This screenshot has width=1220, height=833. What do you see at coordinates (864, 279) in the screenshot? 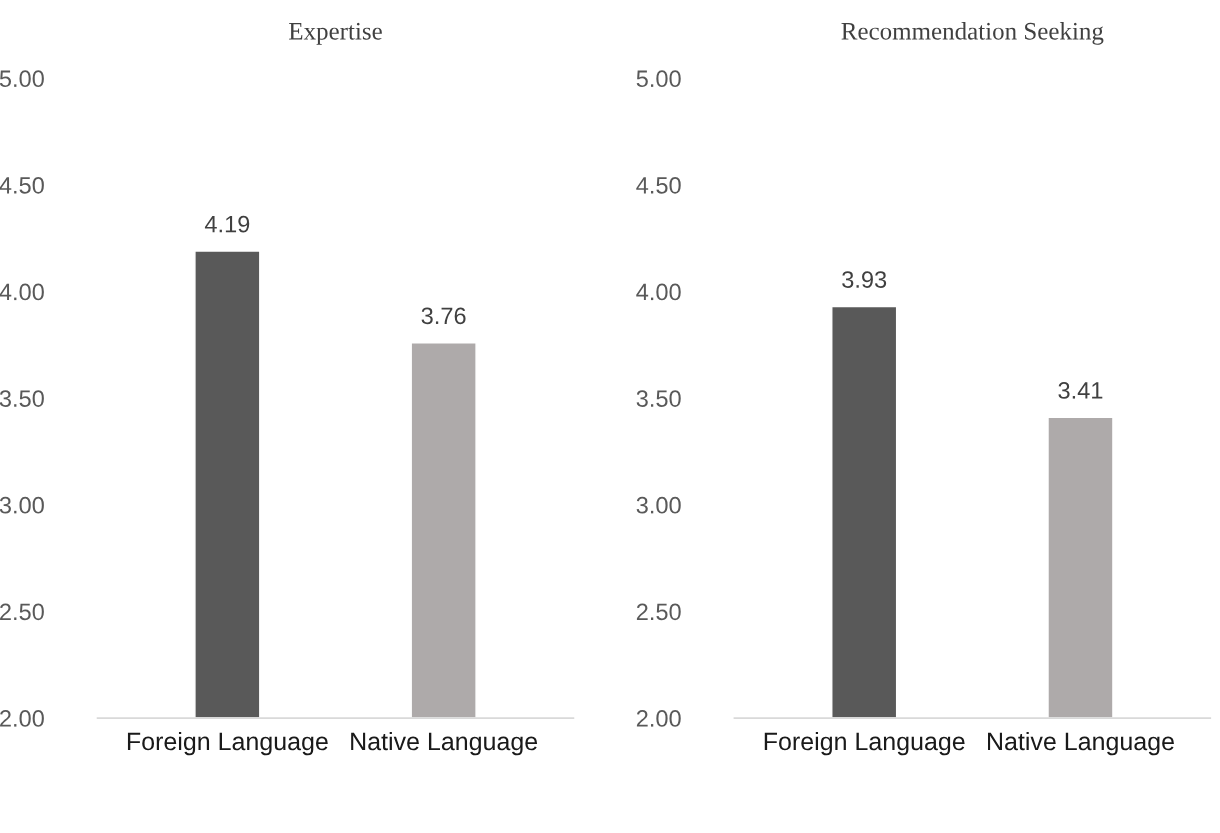
I see `data-label: 3.93` at bounding box center [864, 279].